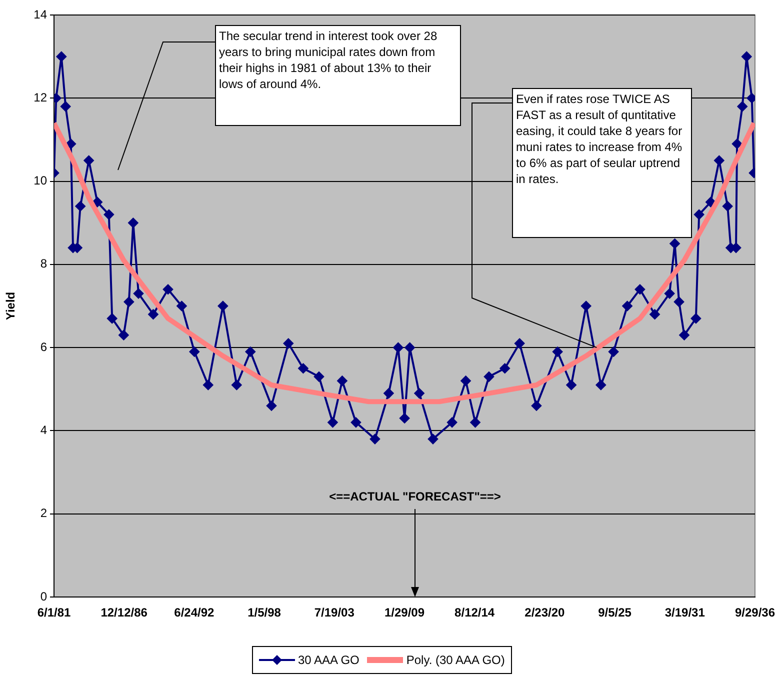 The width and height of the screenshot is (778, 693). Describe the element at coordinates (474, 613) in the screenshot. I see `x-tick-label: 8/12/14` at that location.